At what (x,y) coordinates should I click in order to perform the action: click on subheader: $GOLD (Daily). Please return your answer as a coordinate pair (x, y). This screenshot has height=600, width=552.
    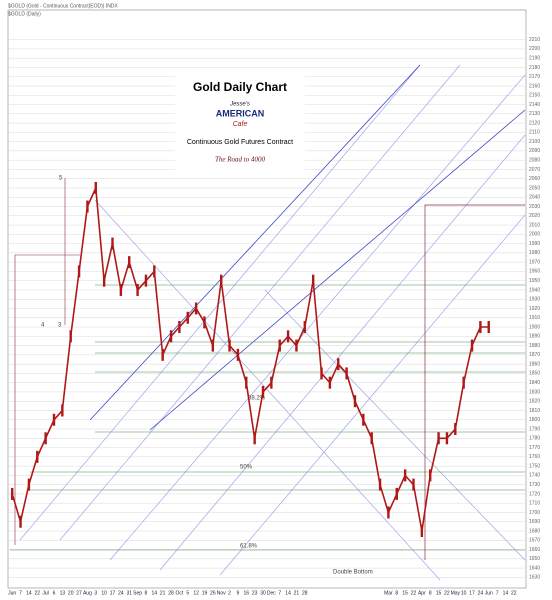
    Looking at the image, I should click on (24, 14).